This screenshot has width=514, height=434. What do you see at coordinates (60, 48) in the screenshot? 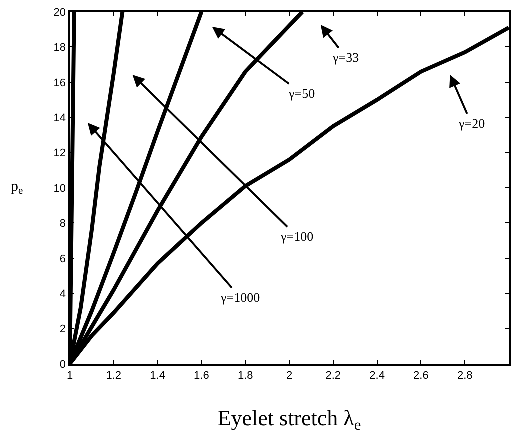
I see `y-tick-label: 18` at bounding box center [60, 48].